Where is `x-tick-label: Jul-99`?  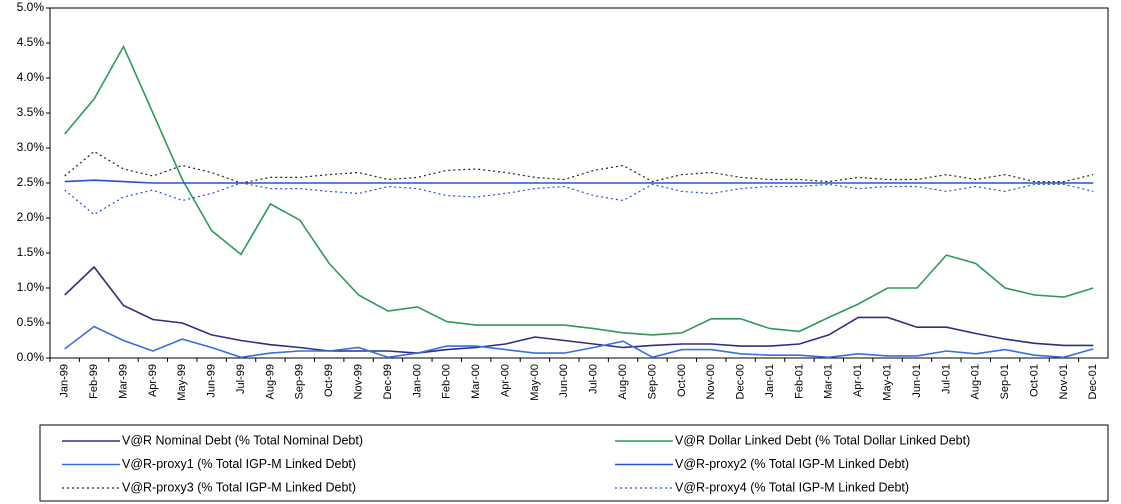
x-tick-label: Jul-99 is located at coordinates (241, 379).